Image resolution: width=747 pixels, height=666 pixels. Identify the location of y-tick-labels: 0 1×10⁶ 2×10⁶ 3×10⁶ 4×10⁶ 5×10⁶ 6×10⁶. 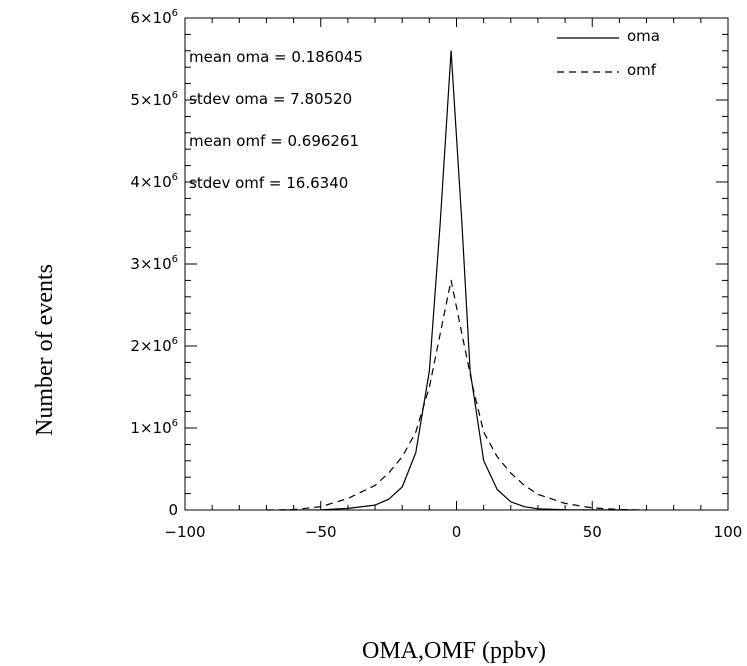
(154, 263).